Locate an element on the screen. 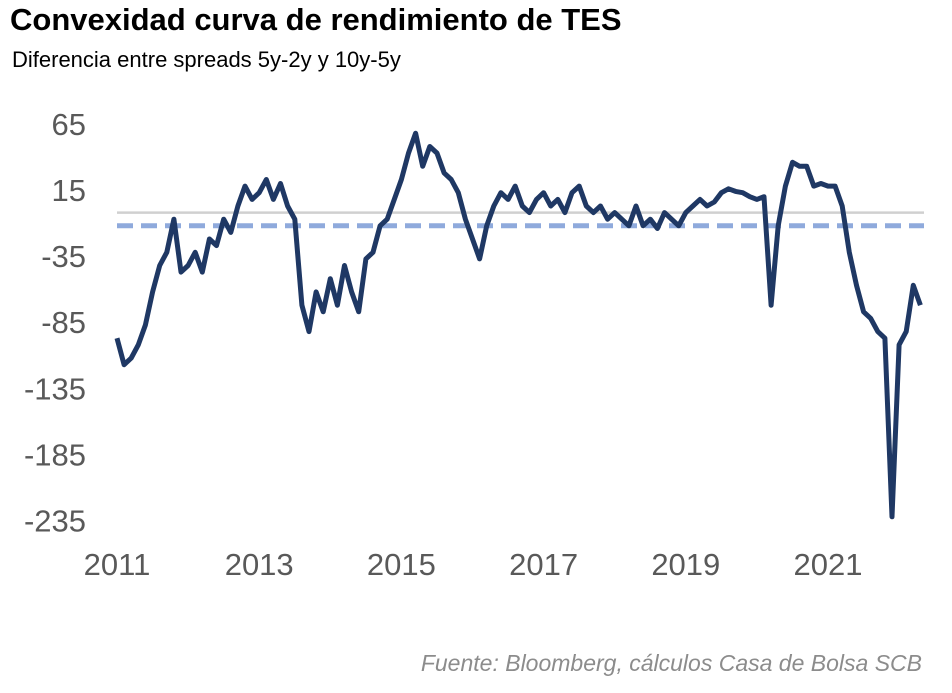 The width and height of the screenshot is (952, 693). x-tick-label: 2015 is located at coordinates (401, 564).